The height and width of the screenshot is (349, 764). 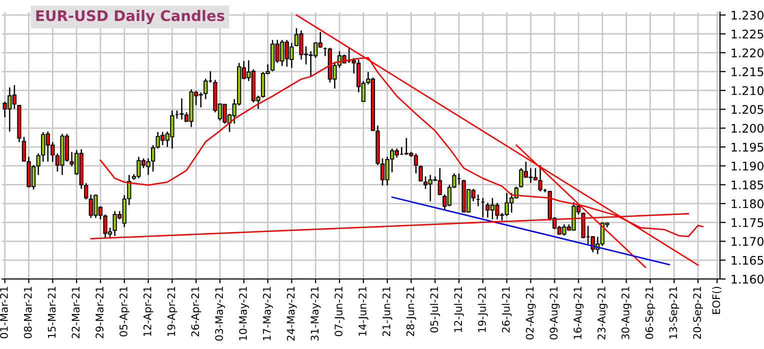 I want to click on x-tick-label: 28-Jun-21, so click(x=411, y=311).